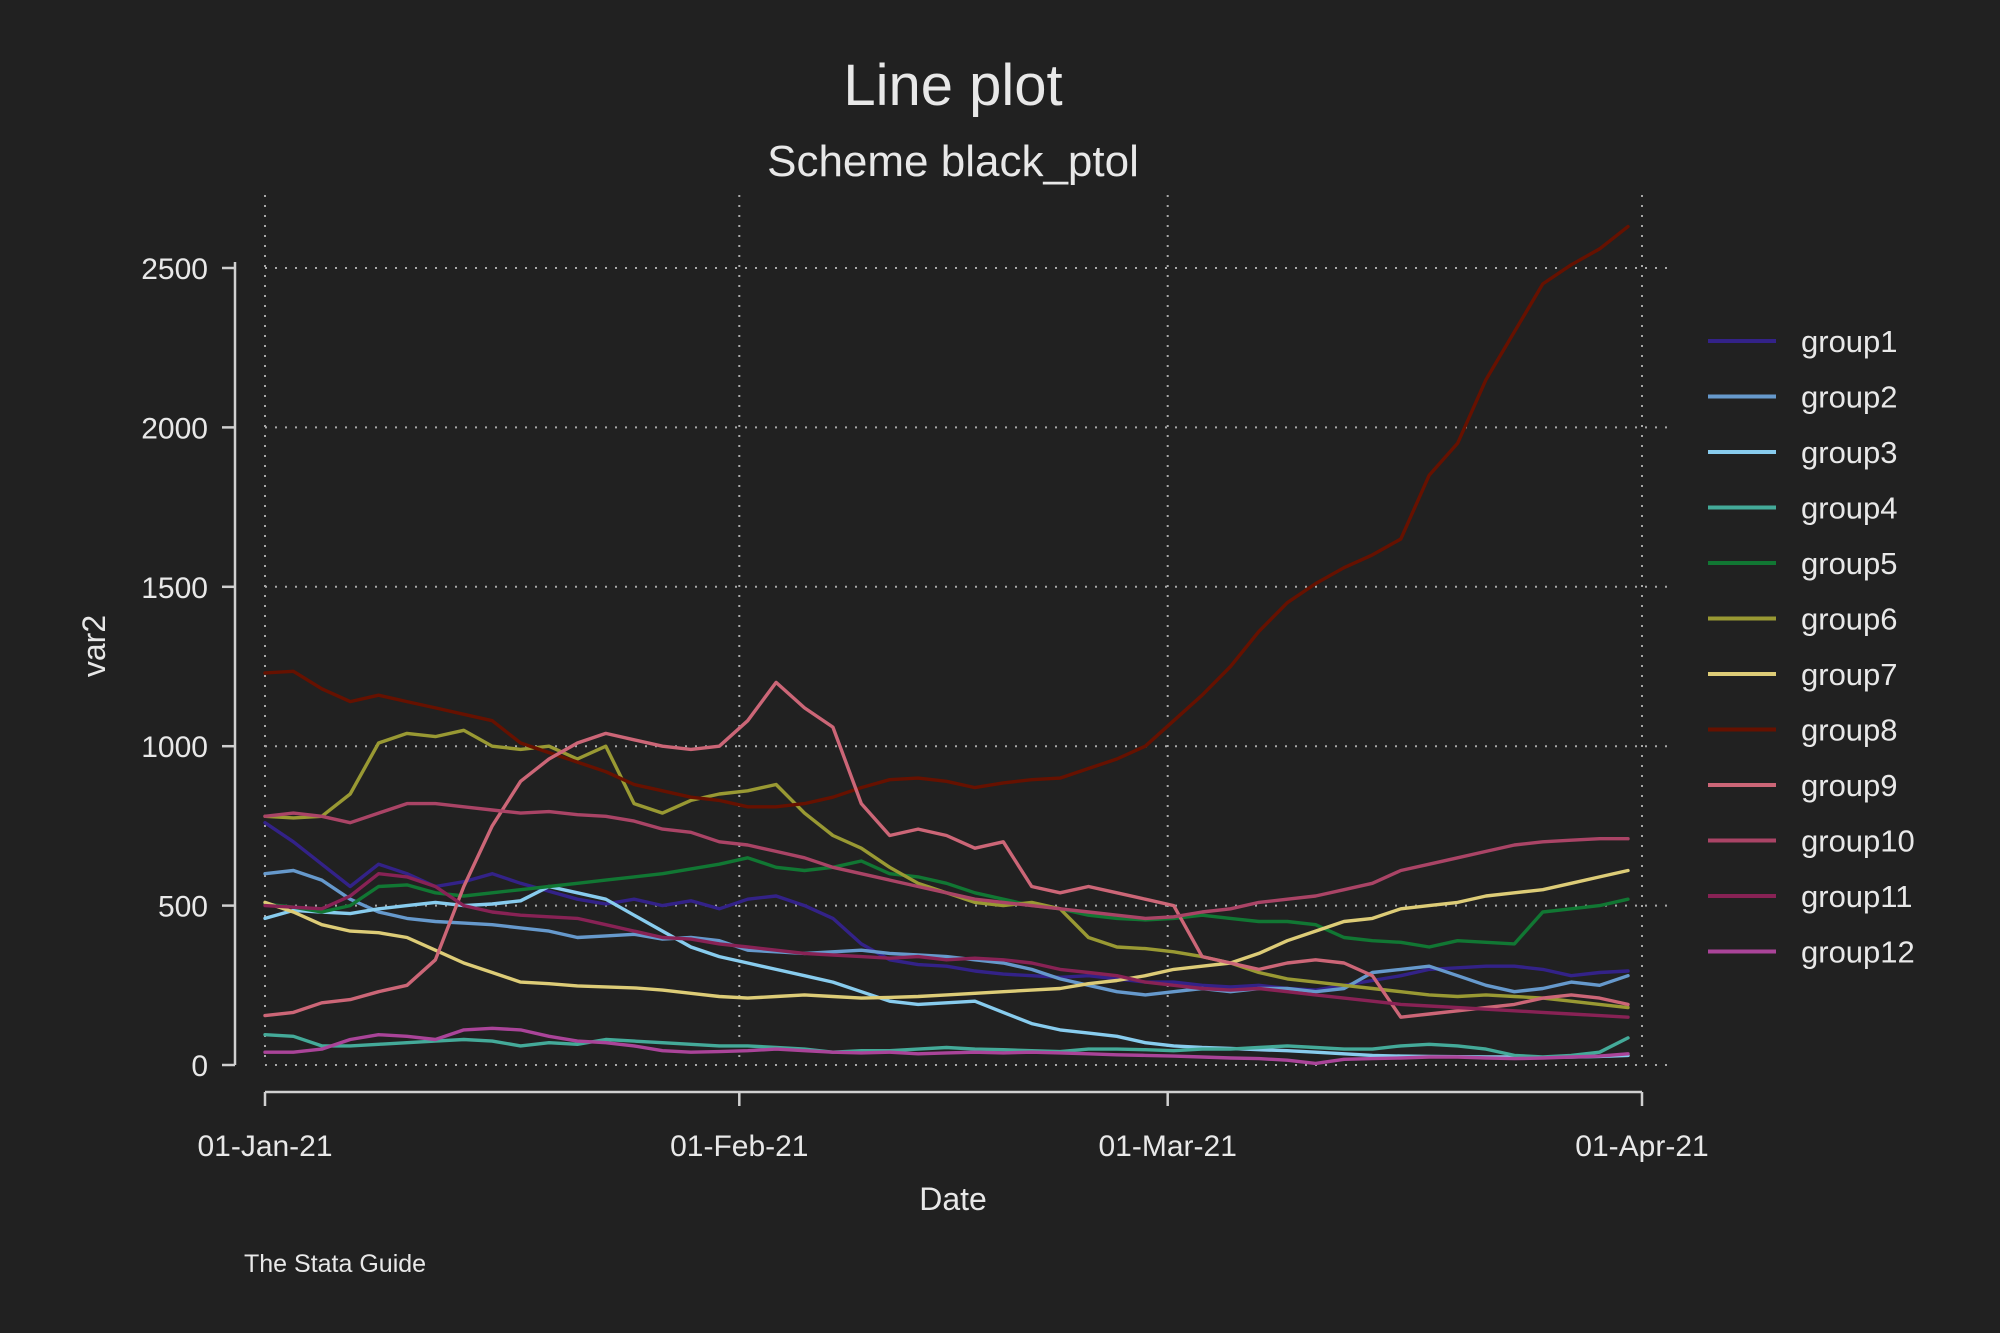  I want to click on series-line-group2, so click(946, 932).